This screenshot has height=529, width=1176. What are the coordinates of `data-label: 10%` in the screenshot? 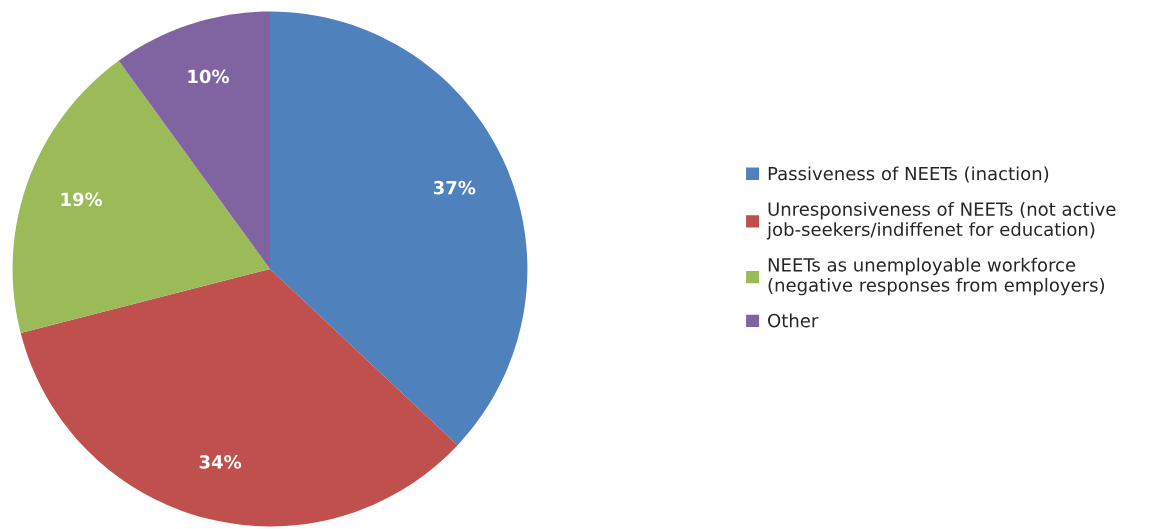 It's located at (208, 76).